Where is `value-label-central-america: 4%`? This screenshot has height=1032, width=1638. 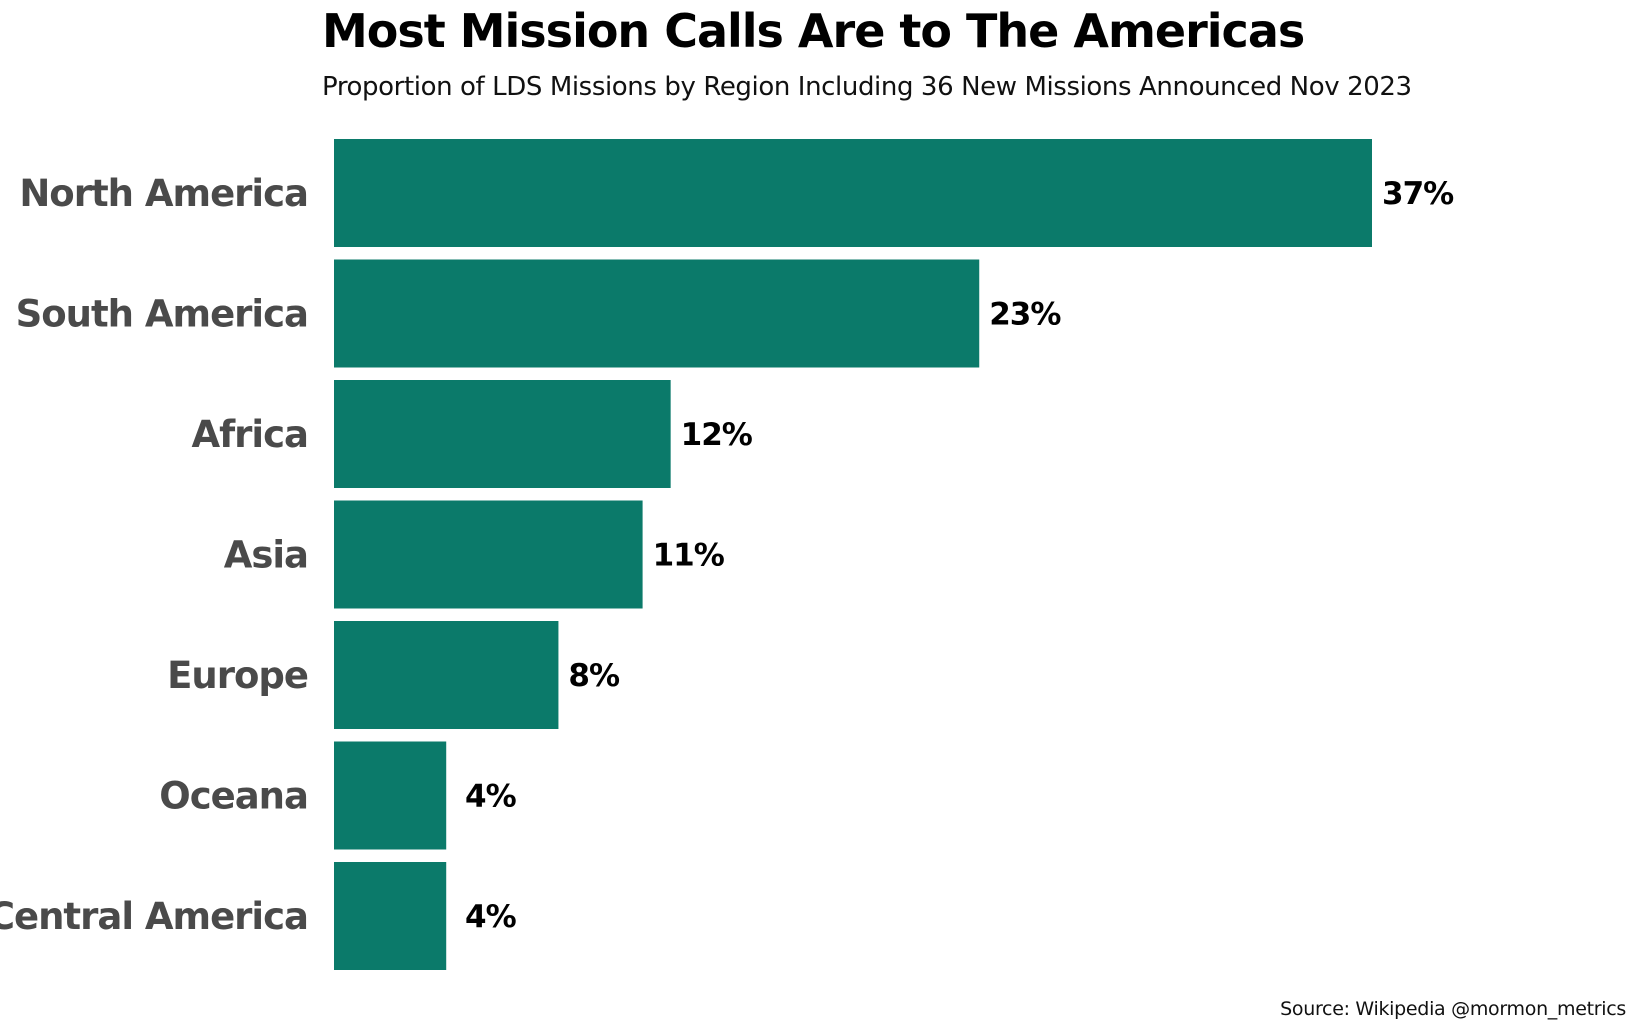 value-label-central-america: 4% is located at coordinates (491, 917).